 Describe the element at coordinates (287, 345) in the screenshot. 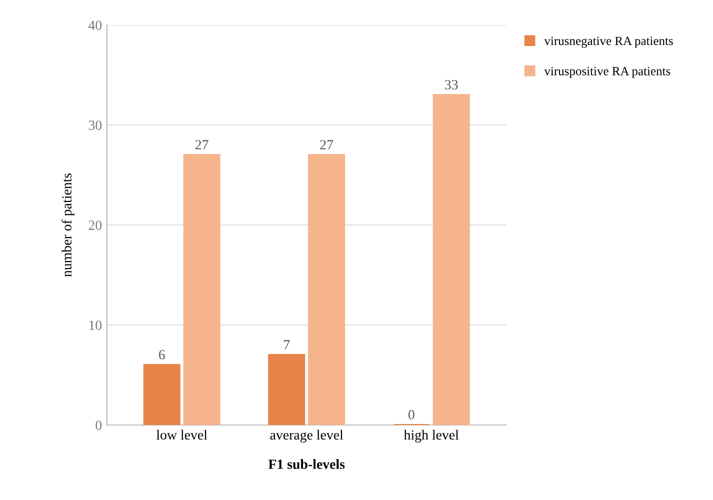

I see `data-label: 7` at that location.